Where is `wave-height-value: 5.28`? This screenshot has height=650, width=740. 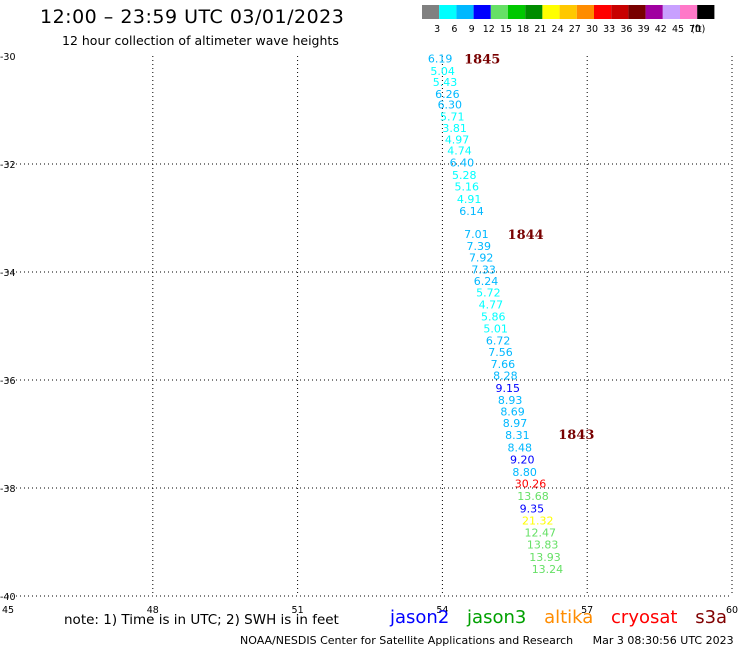 wave-height-value: 5.28 is located at coordinates (464, 175).